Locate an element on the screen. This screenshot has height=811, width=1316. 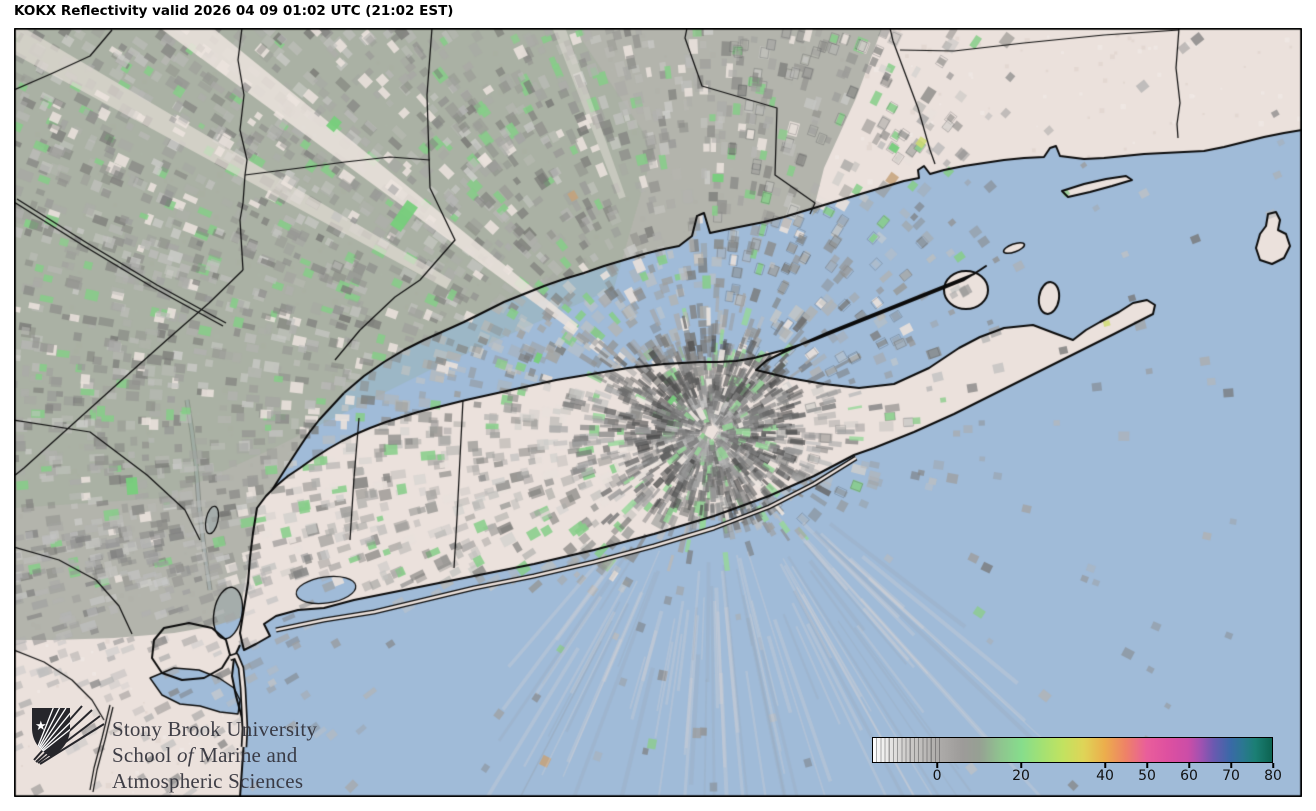
colorbar-tick-label: 80 is located at coordinates (1273, 776).